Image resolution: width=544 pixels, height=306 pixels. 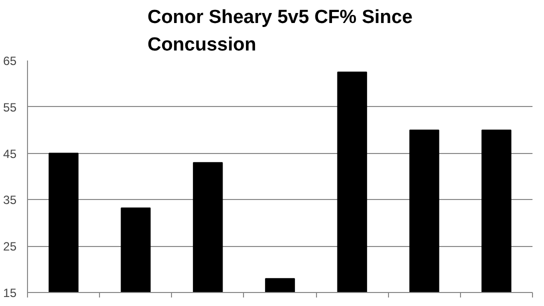 I want to click on y-tick-label: 65, so click(x=10, y=61).